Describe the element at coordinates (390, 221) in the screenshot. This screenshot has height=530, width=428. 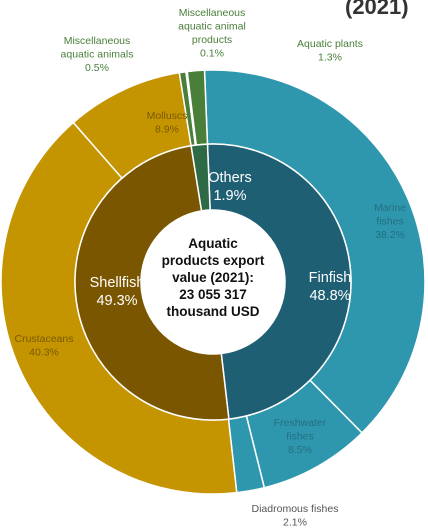
I see `outer-label-marine-fishes: Marine fishes 38.2%` at that location.